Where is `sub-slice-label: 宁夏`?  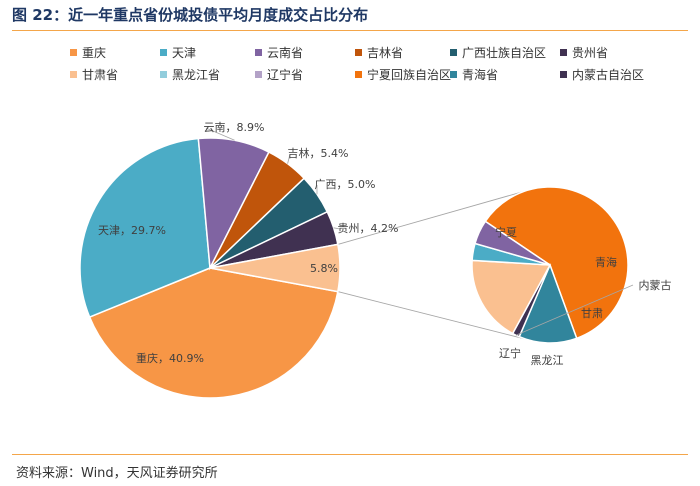
sub-slice-label: 宁夏 is located at coordinates (506, 232).